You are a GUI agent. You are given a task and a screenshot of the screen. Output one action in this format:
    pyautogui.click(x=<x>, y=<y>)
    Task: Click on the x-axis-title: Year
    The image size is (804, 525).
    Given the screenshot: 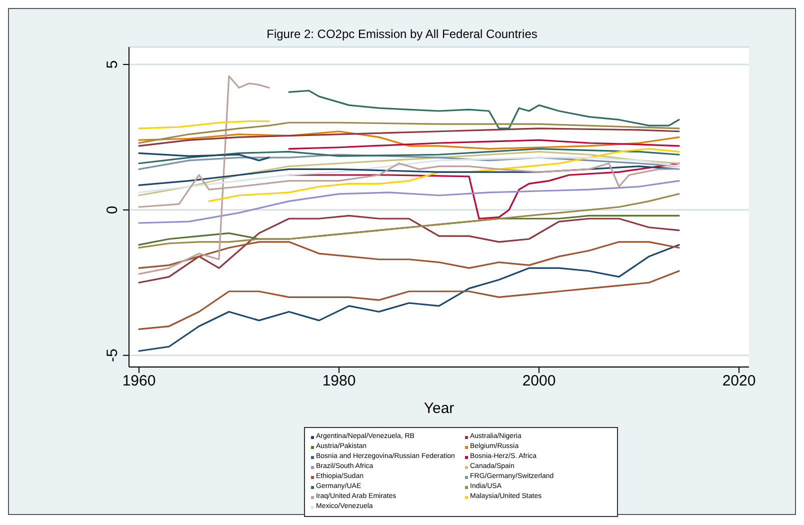 What is the action you would take?
    pyautogui.click(x=439, y=408)
    